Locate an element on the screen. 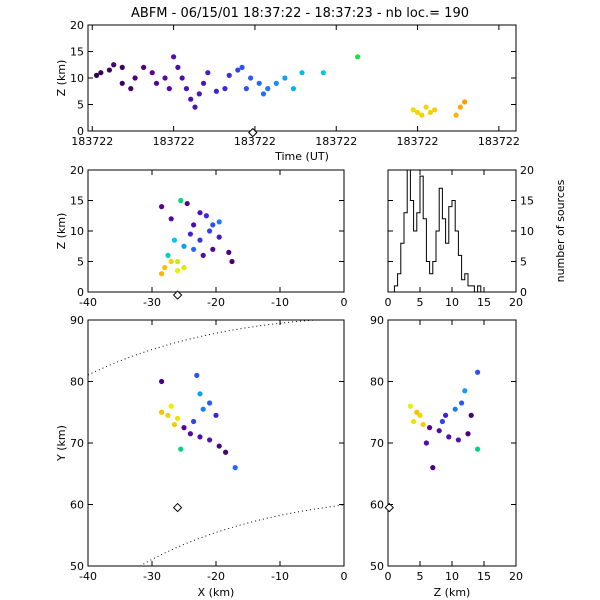 The height and width of the screenshot is (600, 600). y-tick-label: 15 is located at coordinates (77, 52).